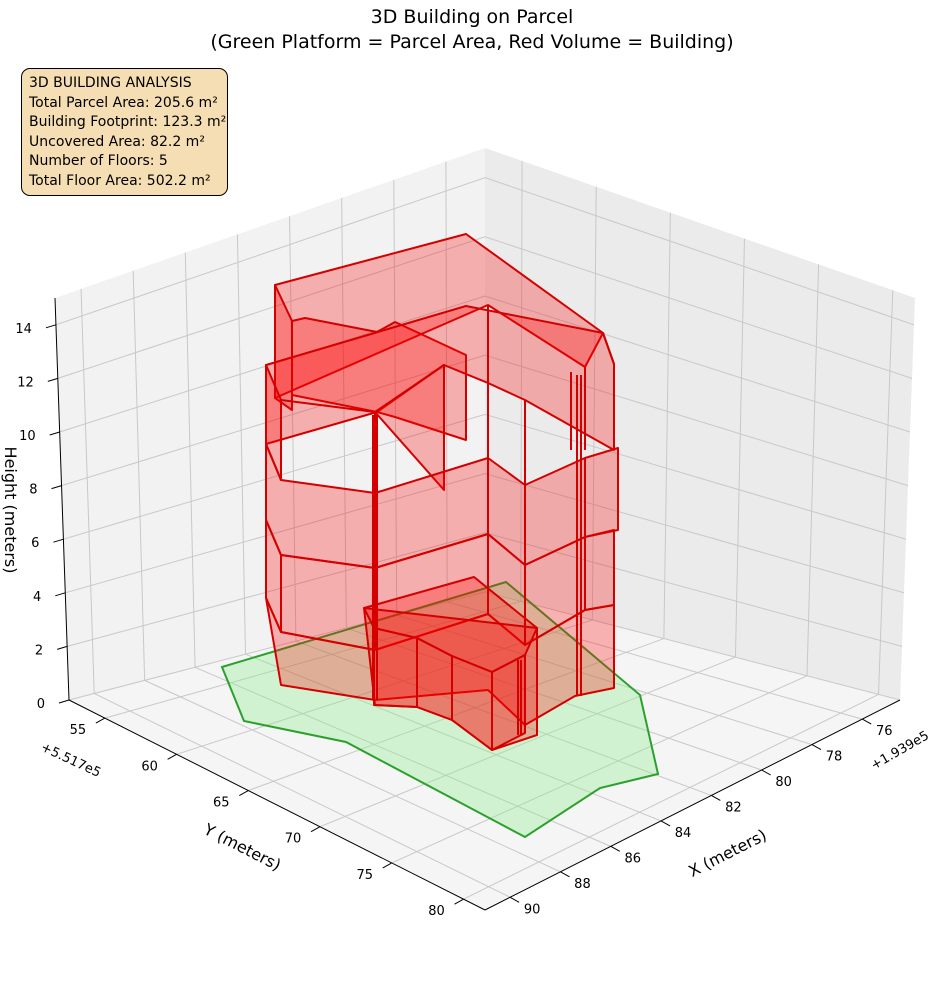  What do you see at coordinates (532, 909) in the screenshot?
I see `x-tick-label: 90` at bounding box center [532, 909].